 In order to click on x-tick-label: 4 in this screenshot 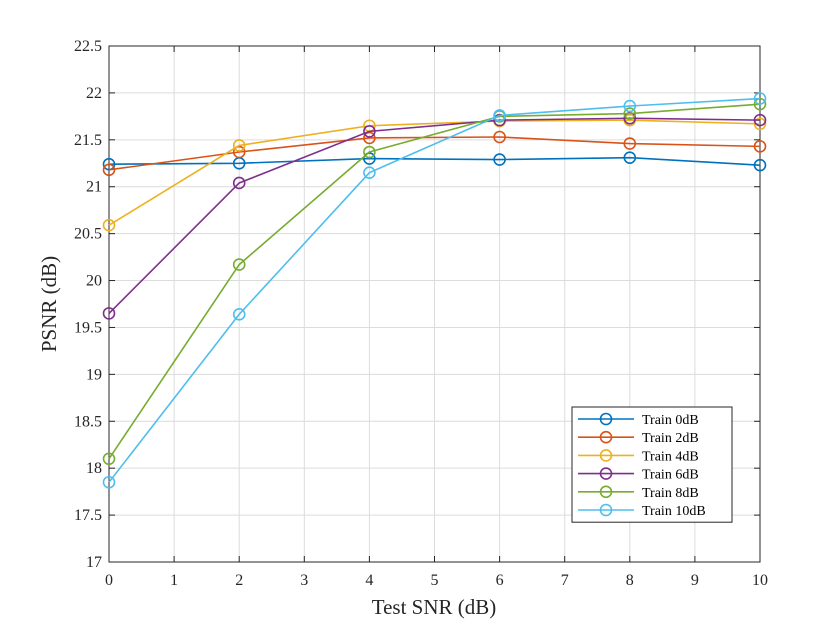, I will do `click(369, 580)`.